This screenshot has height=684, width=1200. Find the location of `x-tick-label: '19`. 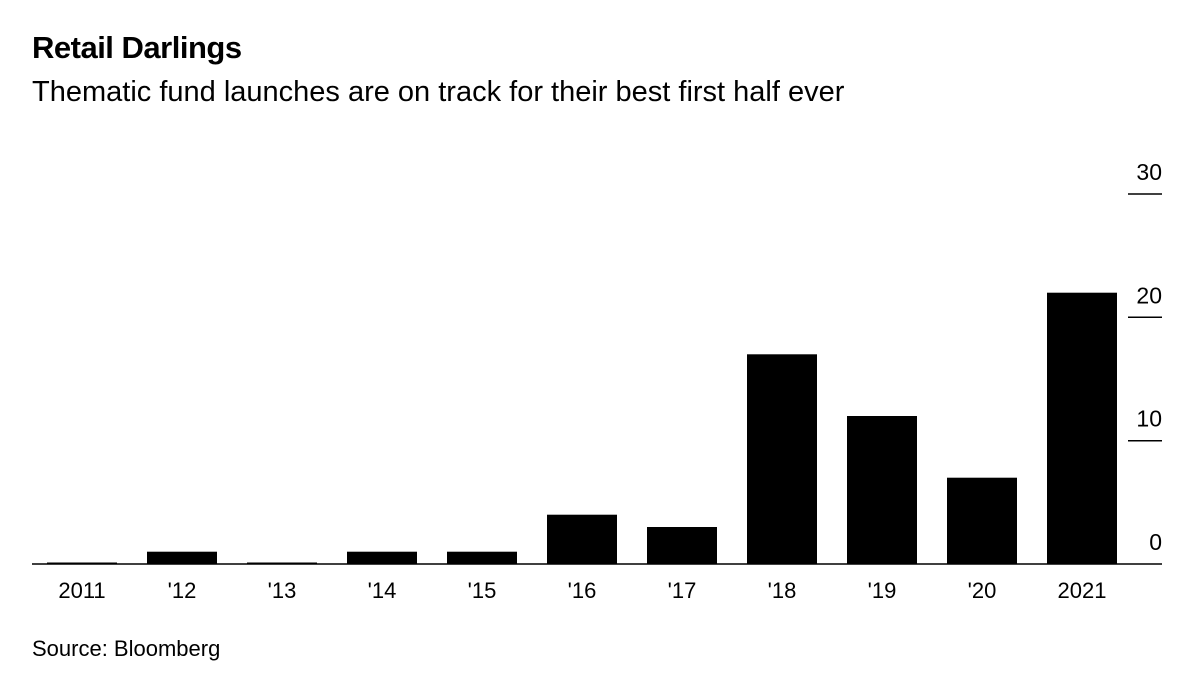

x-tick-label: '19 is located at coordinates (882, 590).